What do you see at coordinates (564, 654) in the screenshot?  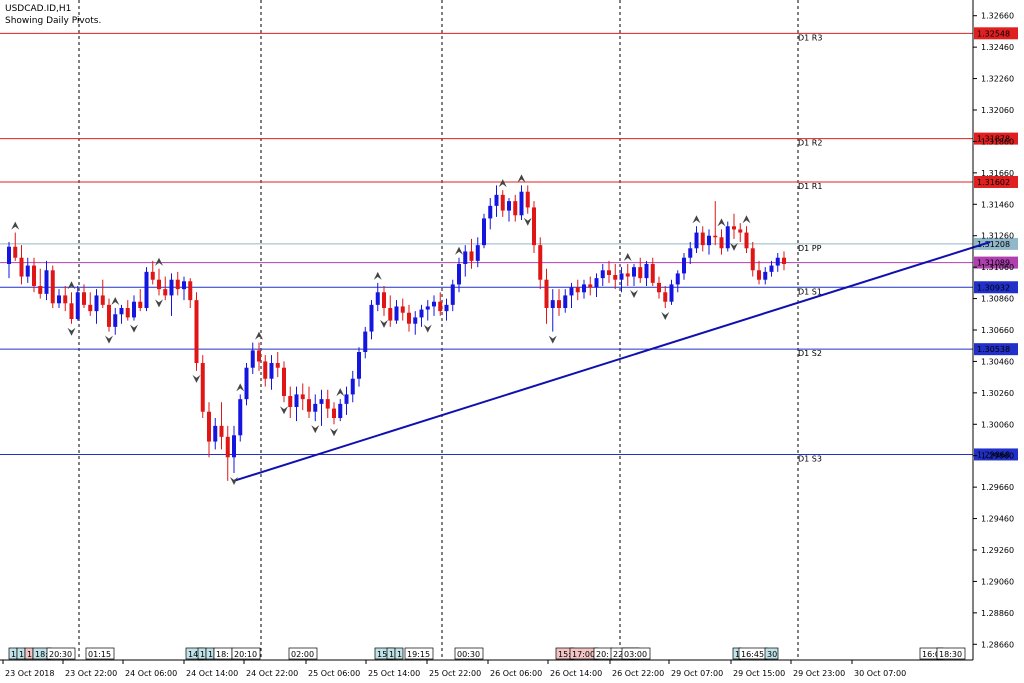 I see `time-marker-label: 15:` at bounding box center [564, 654].